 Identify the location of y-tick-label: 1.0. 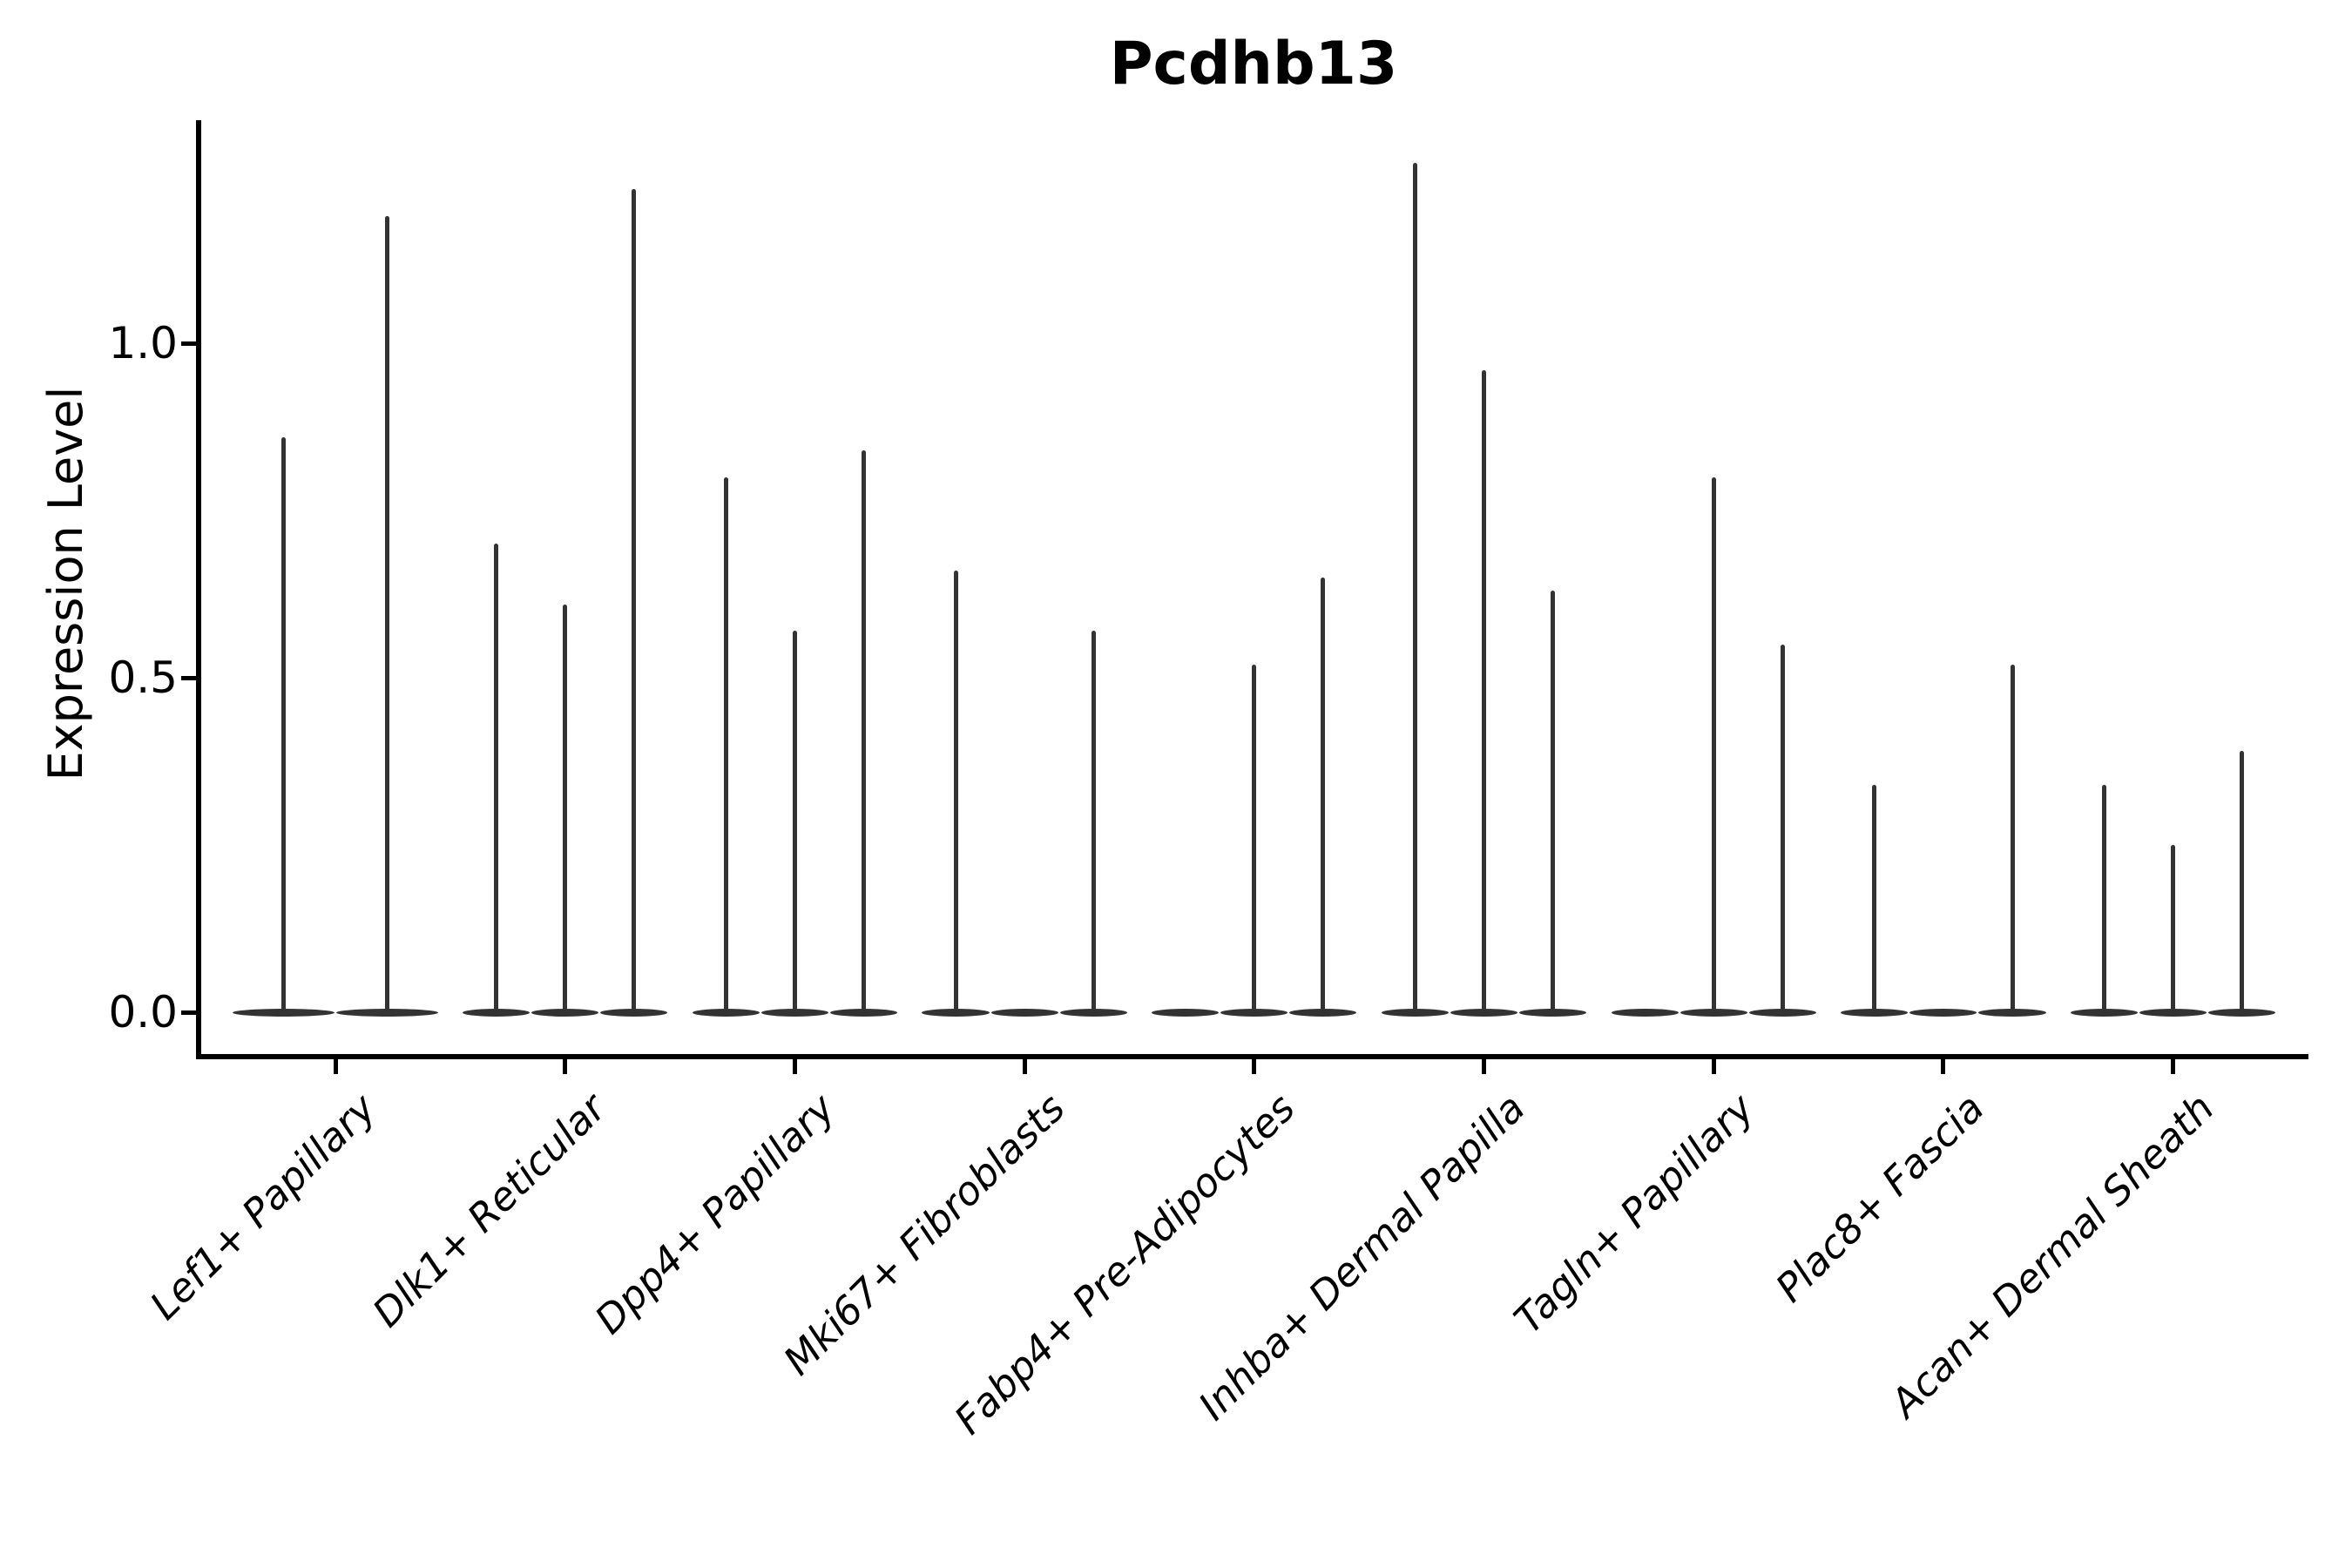
(143, 343).